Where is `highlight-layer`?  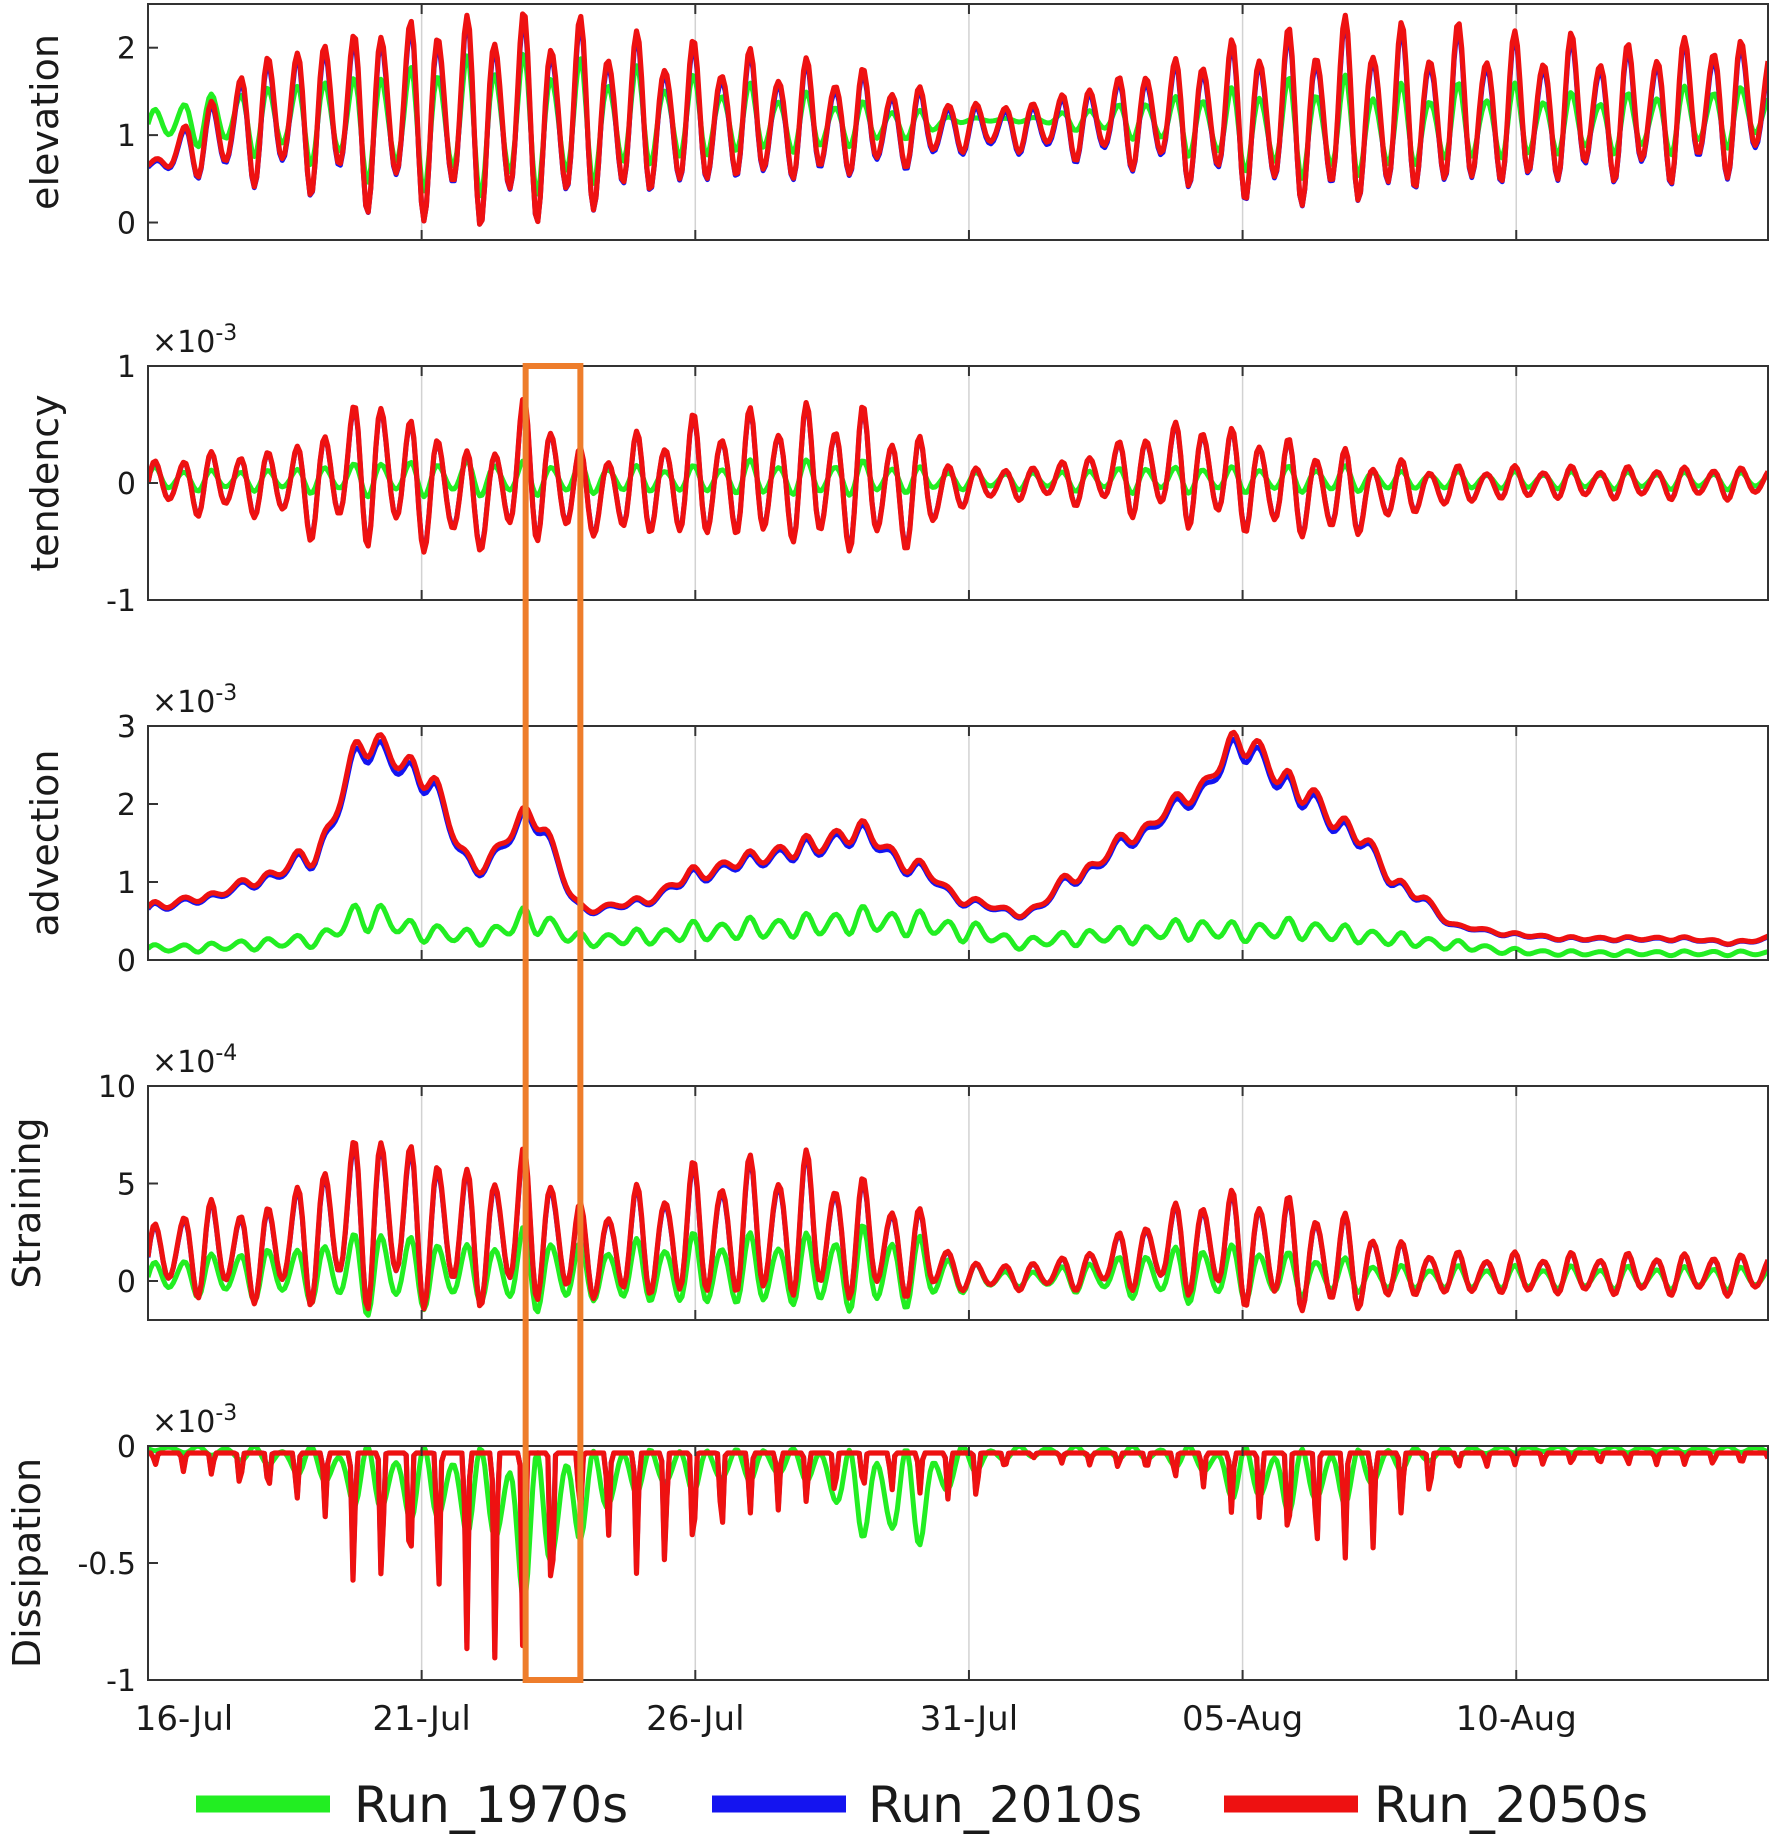
highlight-layer is located at coordinates (553, 1023).